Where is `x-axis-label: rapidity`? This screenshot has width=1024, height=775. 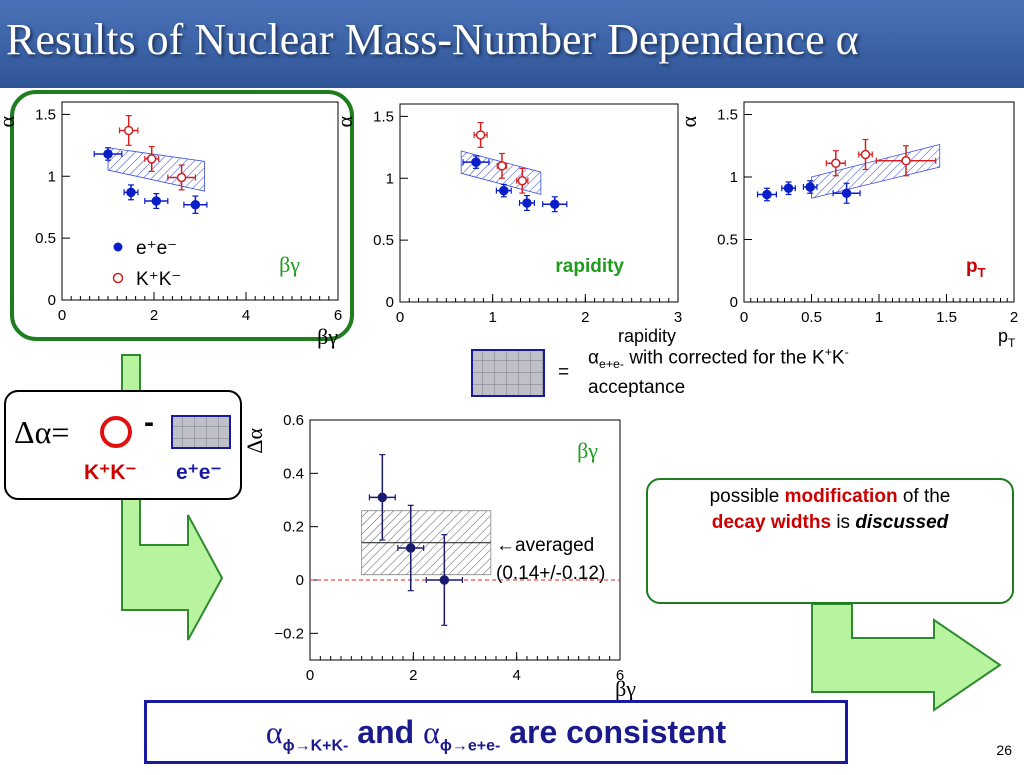 x-axis-label: rapidity is located at coordinates (647, 336).